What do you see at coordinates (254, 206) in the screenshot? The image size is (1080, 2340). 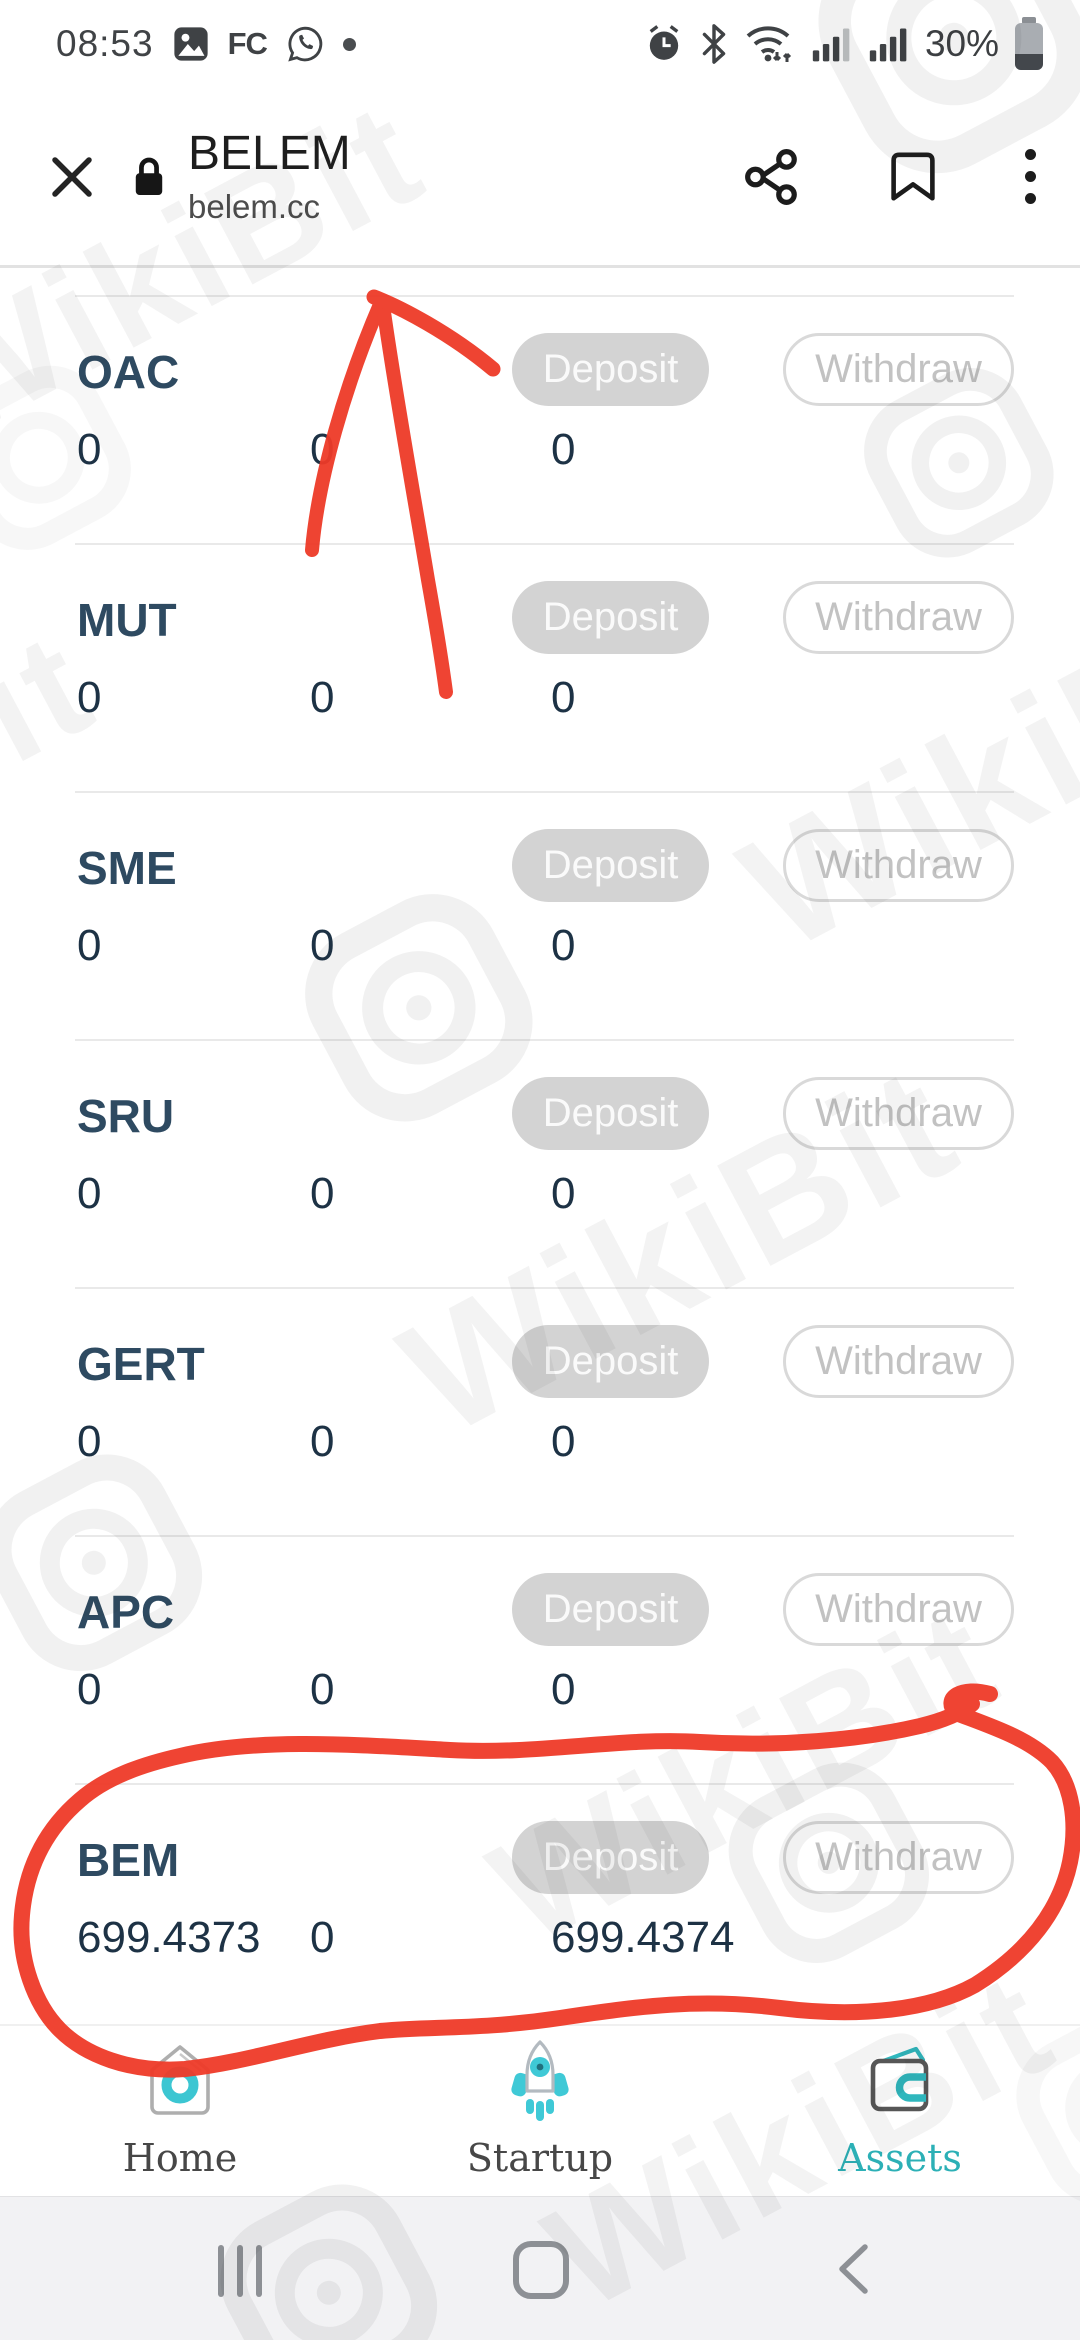 I see `page-url: belem.cc` at bounding box center [254, 206].